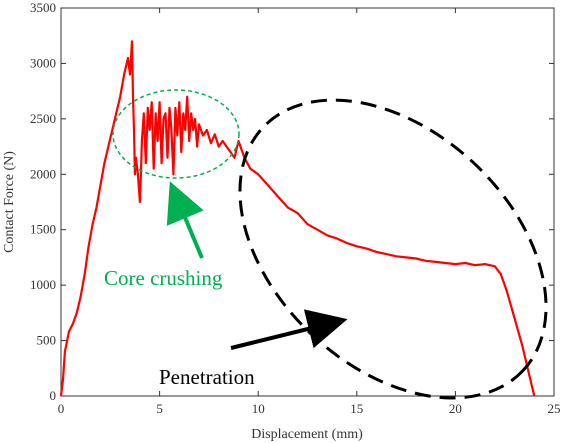 This screenshot has width=563, height=443. What do you see at coordinates (9, 202) in the screenshot?
I see `y-axis-title: Contact Force (N)` at bounding box center [9, 202].